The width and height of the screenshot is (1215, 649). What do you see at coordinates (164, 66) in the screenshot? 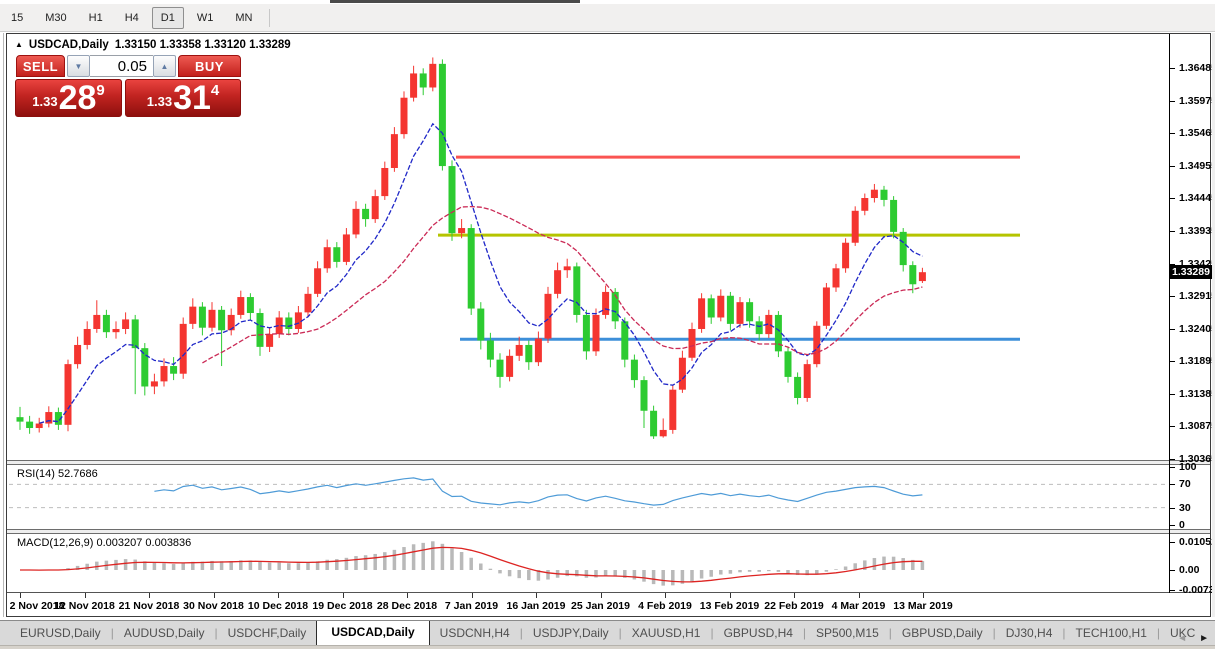
I see `lot-increase-button: ▲` at bounding box center [164, 66].